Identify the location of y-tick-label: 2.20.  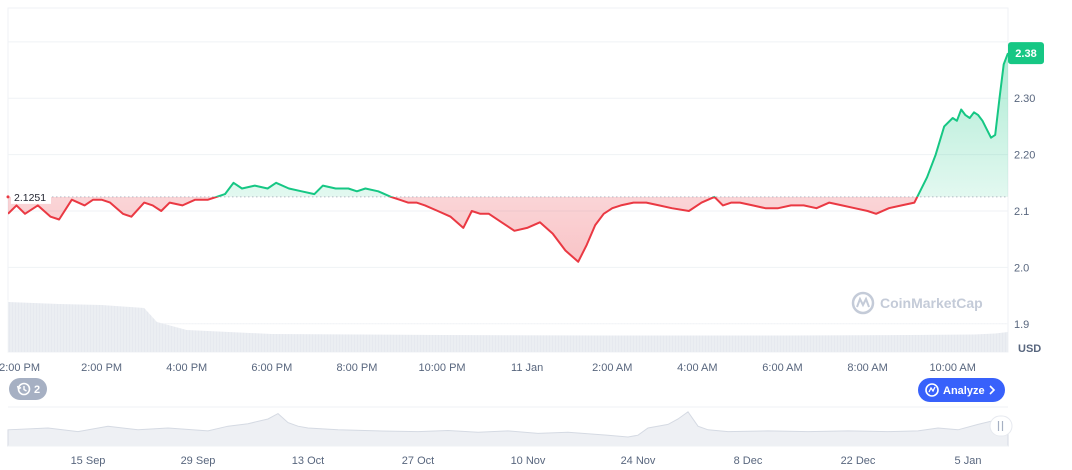
(1024, 156).